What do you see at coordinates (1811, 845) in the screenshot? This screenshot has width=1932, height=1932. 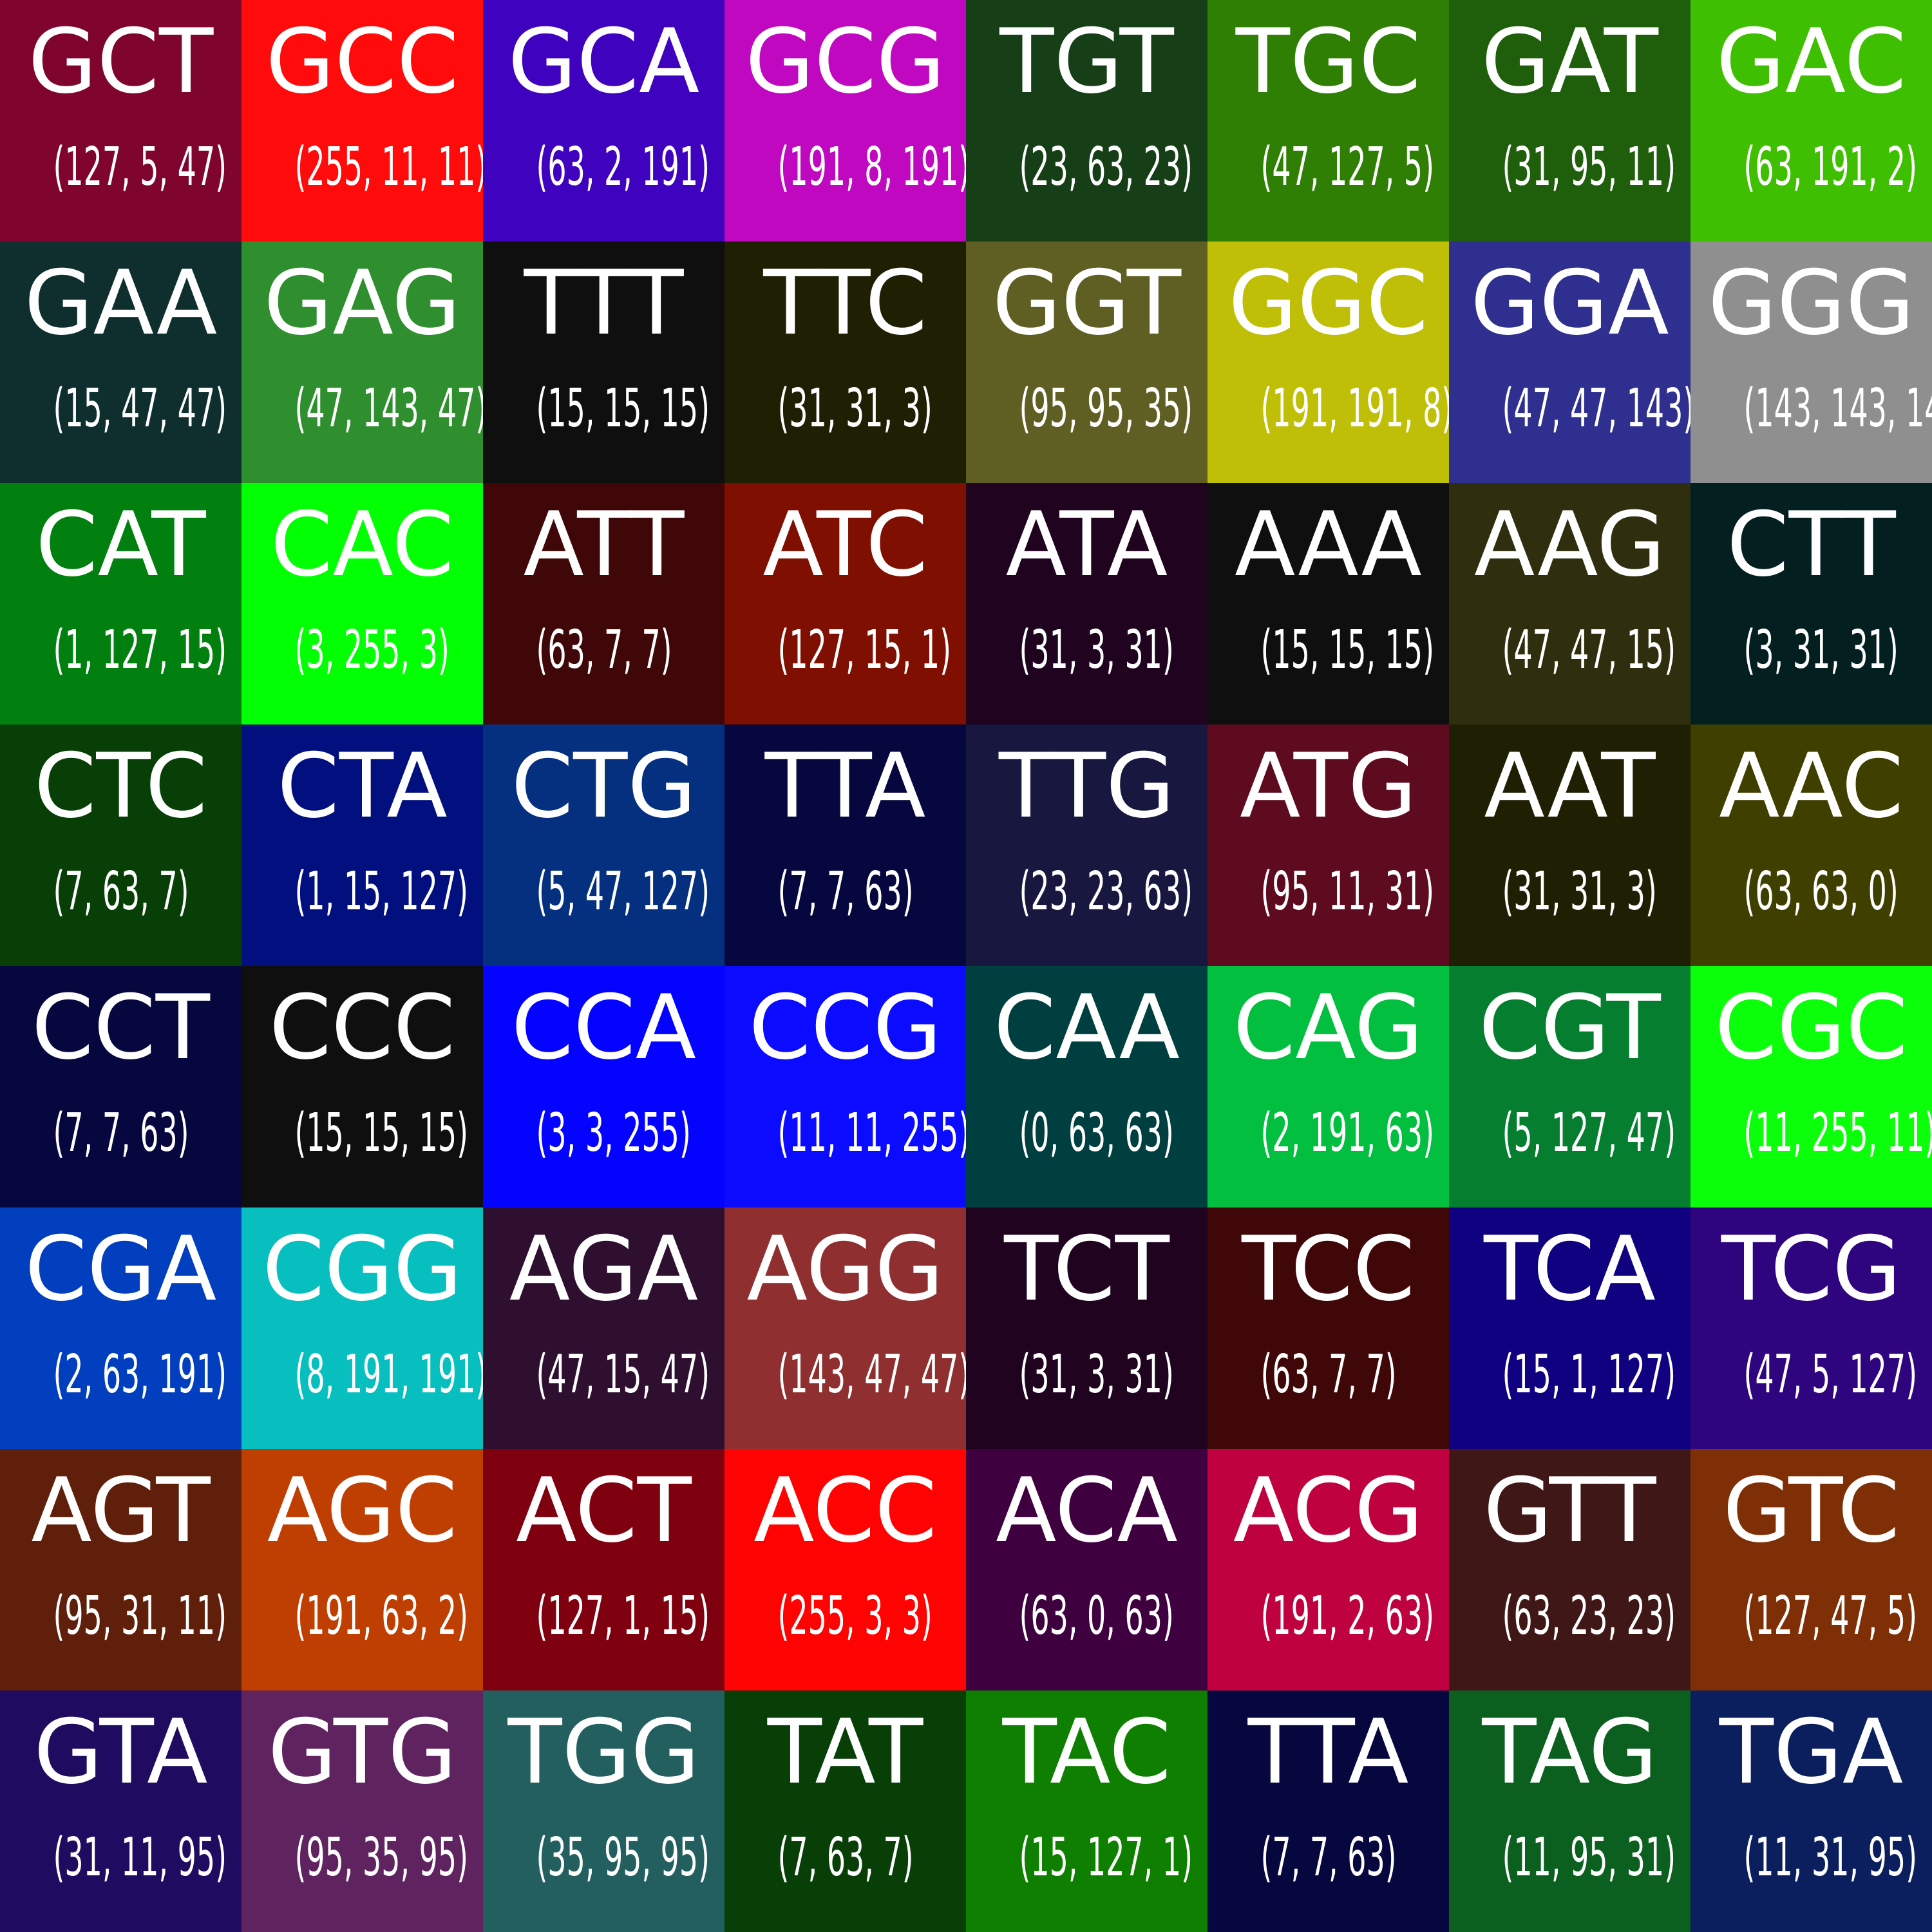 I see `codon-cell: AAC (63, 63, 0)` at bounding box center [1811, 845].